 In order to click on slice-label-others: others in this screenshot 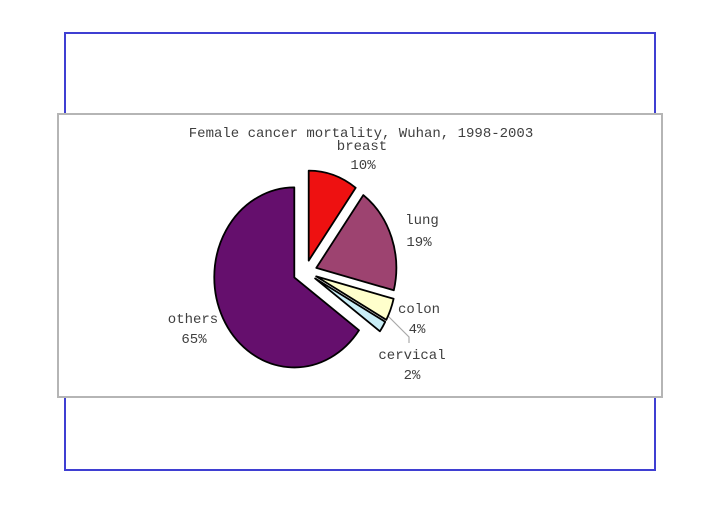, I will do `click(193, 320)`.